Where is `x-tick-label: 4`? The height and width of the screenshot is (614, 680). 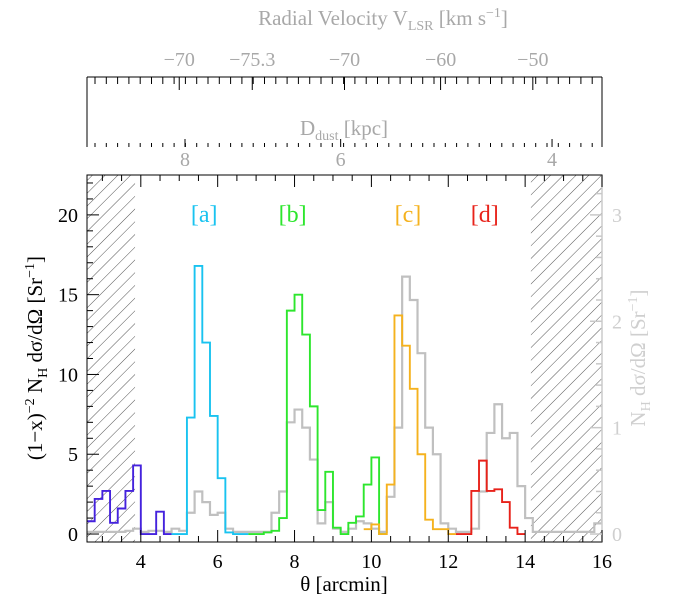 x-tick-label: 4 is located at coordinates (141, 562).